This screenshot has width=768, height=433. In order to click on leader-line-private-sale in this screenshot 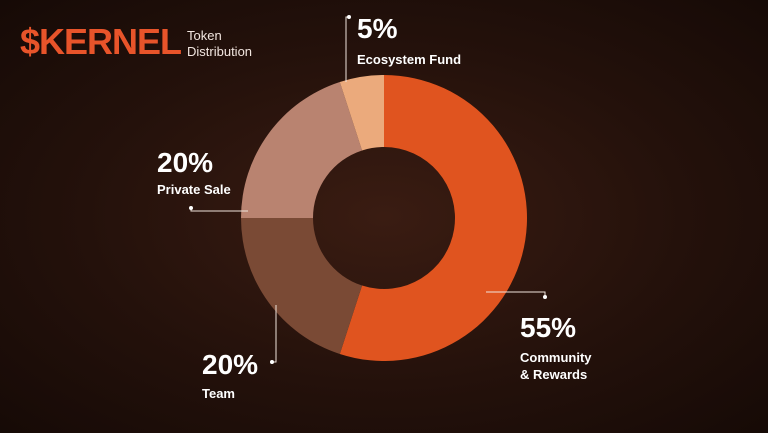, I will do `click(219, 210)`.